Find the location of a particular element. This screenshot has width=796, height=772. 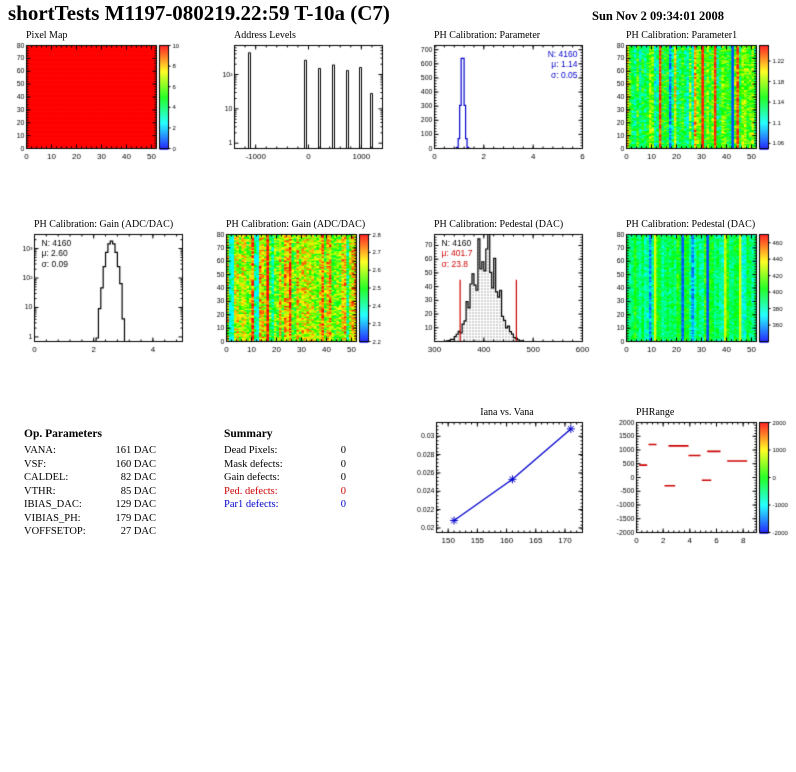

iana-vs-vana-graph is located at coordinates (504, 482).